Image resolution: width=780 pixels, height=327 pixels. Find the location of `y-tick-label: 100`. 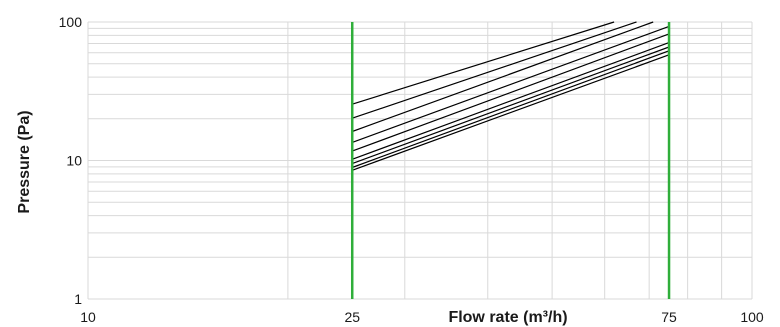

y-tick-label: 100 is located at coordinates (71, 22).